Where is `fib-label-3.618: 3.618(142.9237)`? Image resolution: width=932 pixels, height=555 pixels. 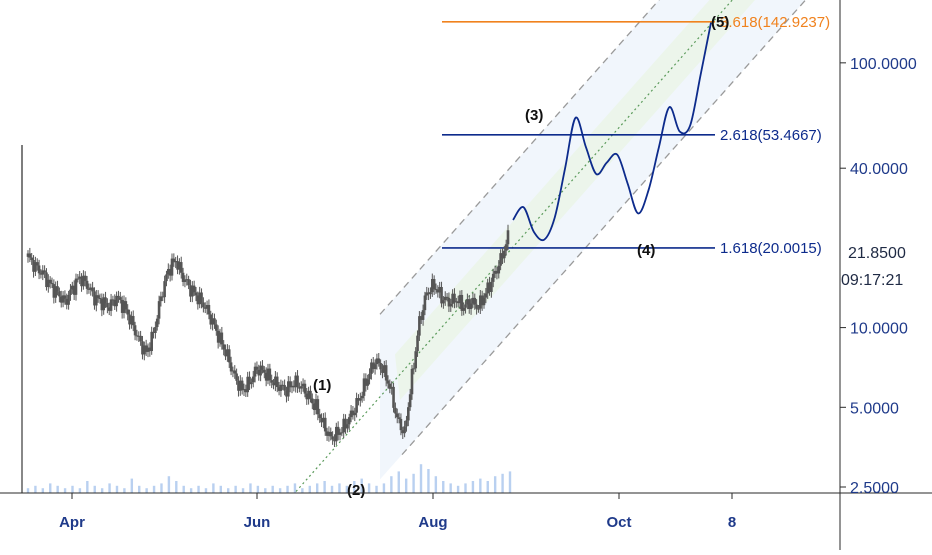 fib-label-3.618: 3.618(142.9237) is located at coordinates (775, 22).